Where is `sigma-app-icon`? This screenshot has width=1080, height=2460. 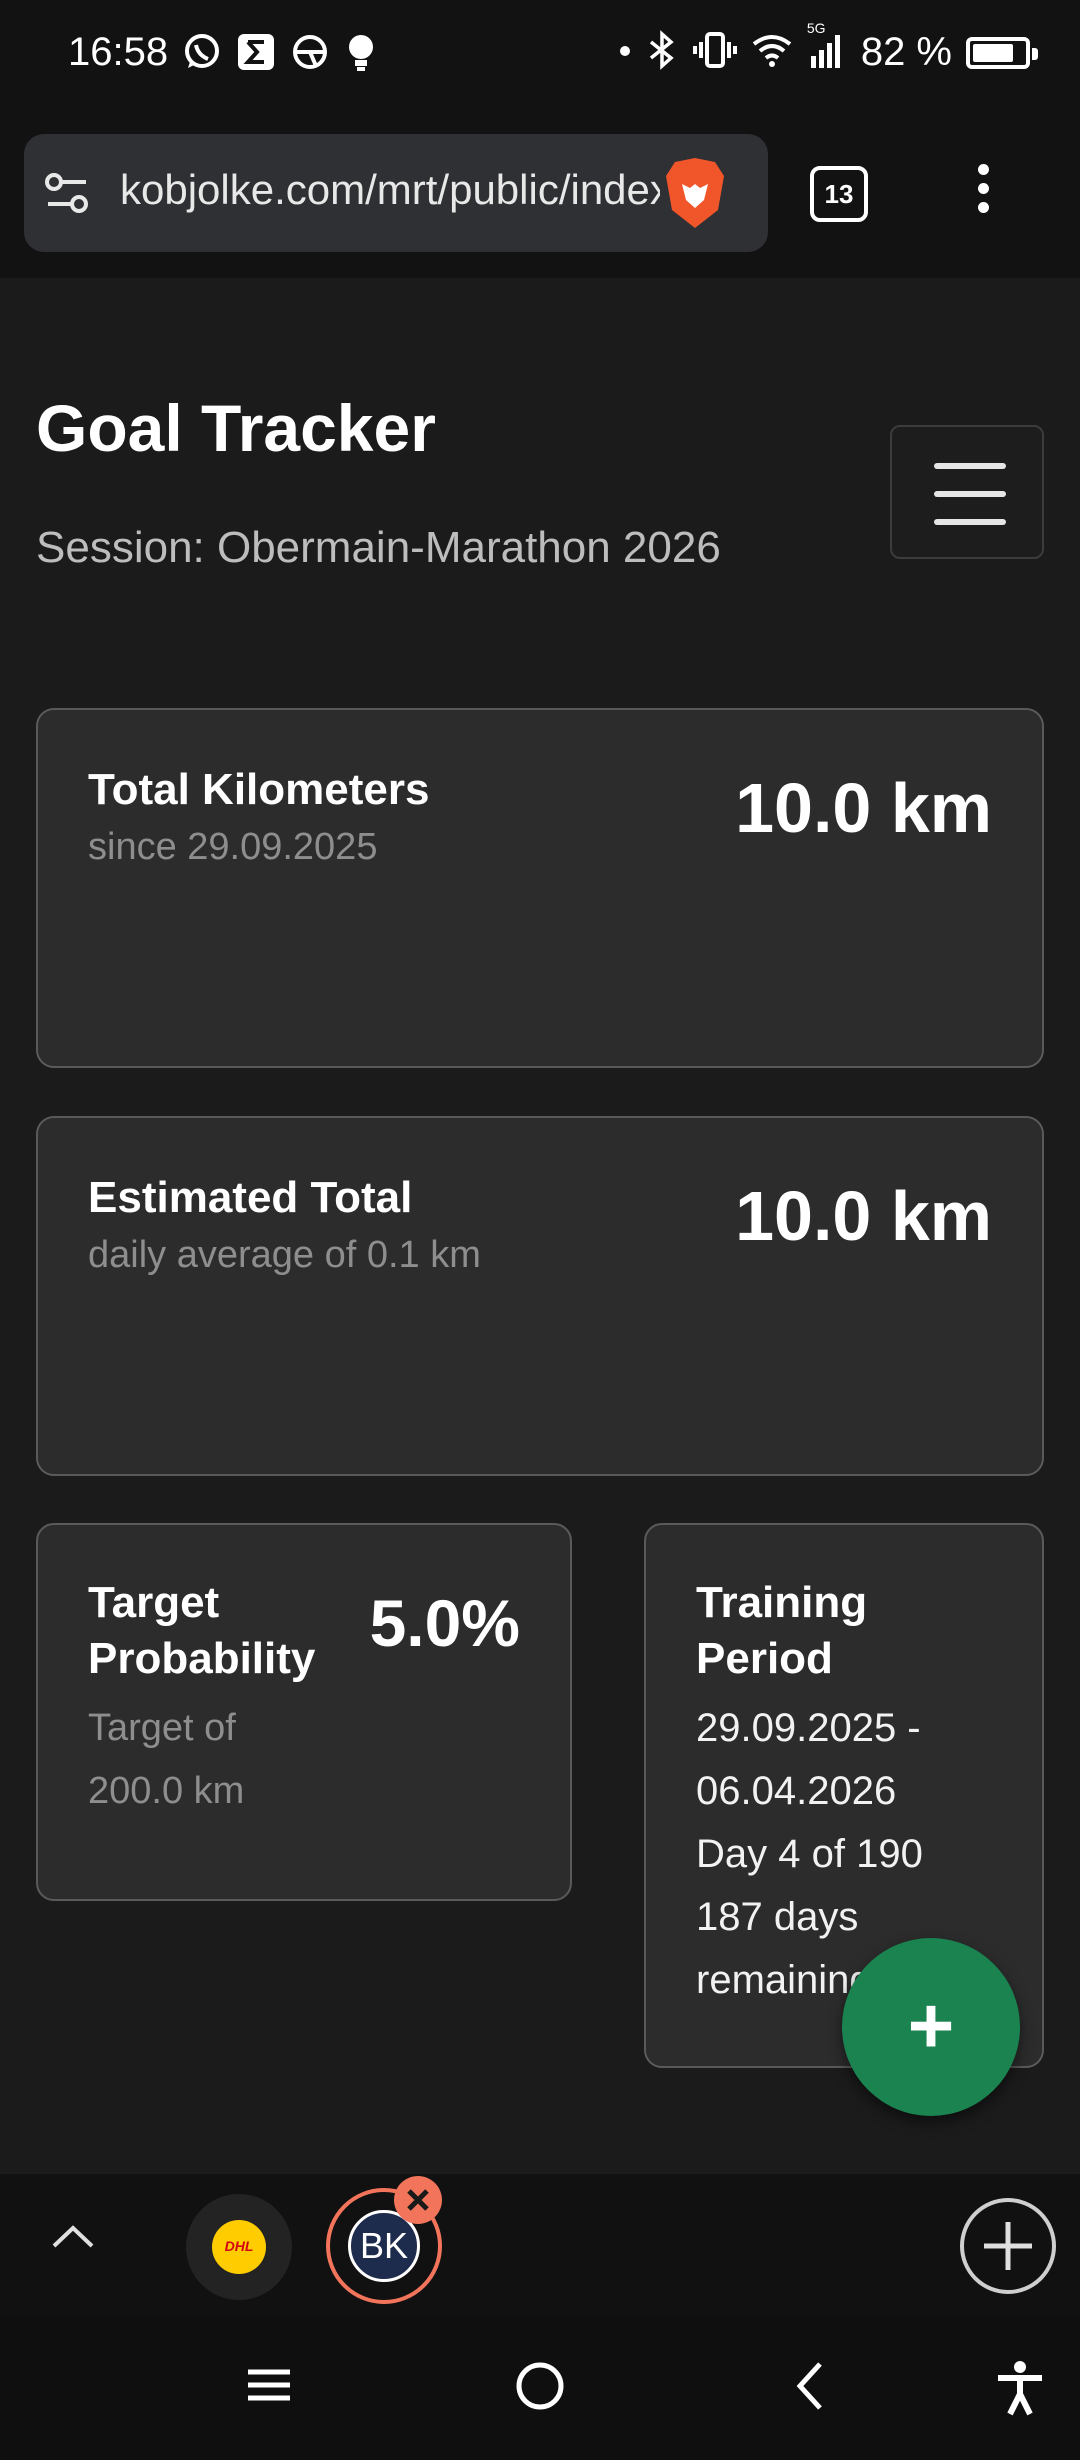 sigma-app-icon is located at coordinates (256, 54).